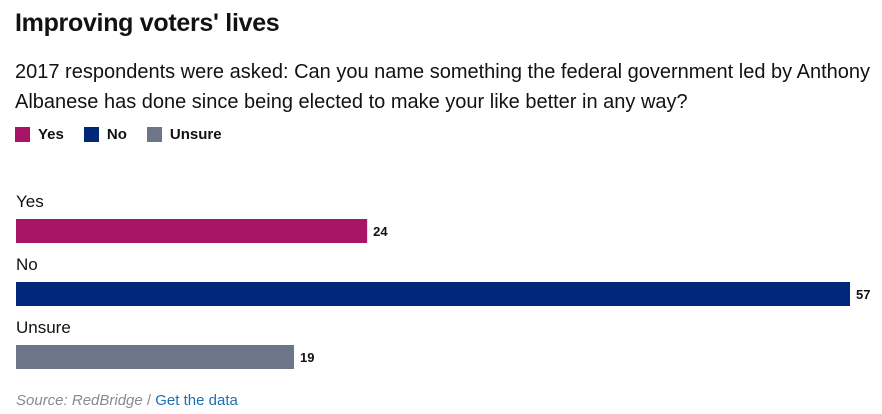 The width and height of the screenshot is (882, 414). I want to click on get-the-data-link: Get the data, so click(196, 400).